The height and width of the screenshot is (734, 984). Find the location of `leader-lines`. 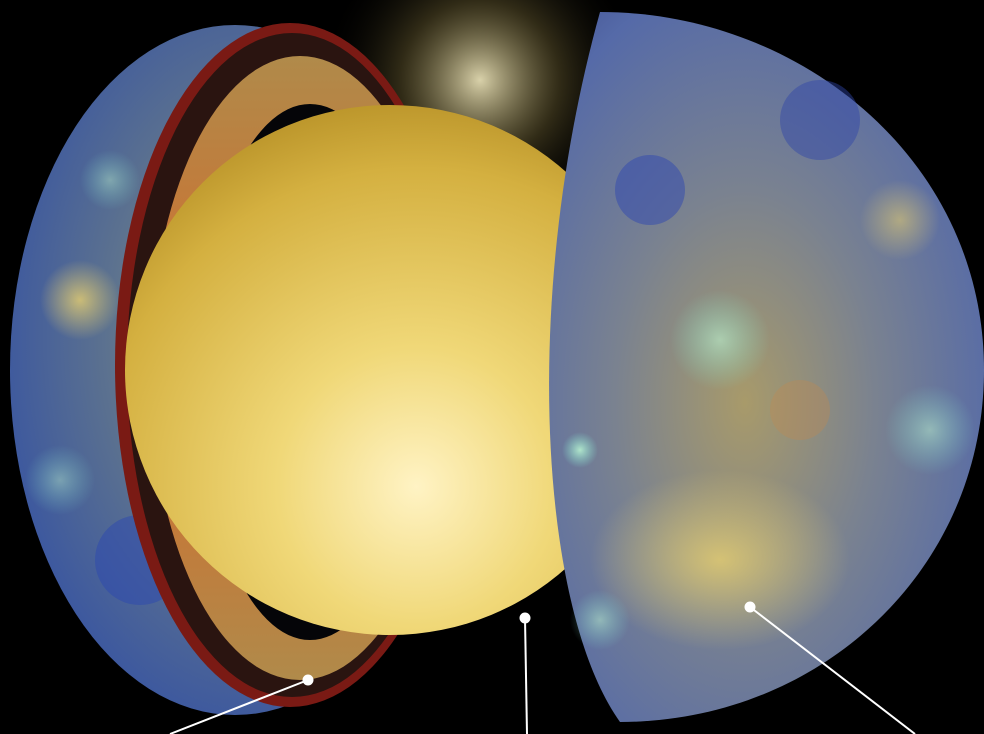

leader-lines is located at coordinates (542, 667).